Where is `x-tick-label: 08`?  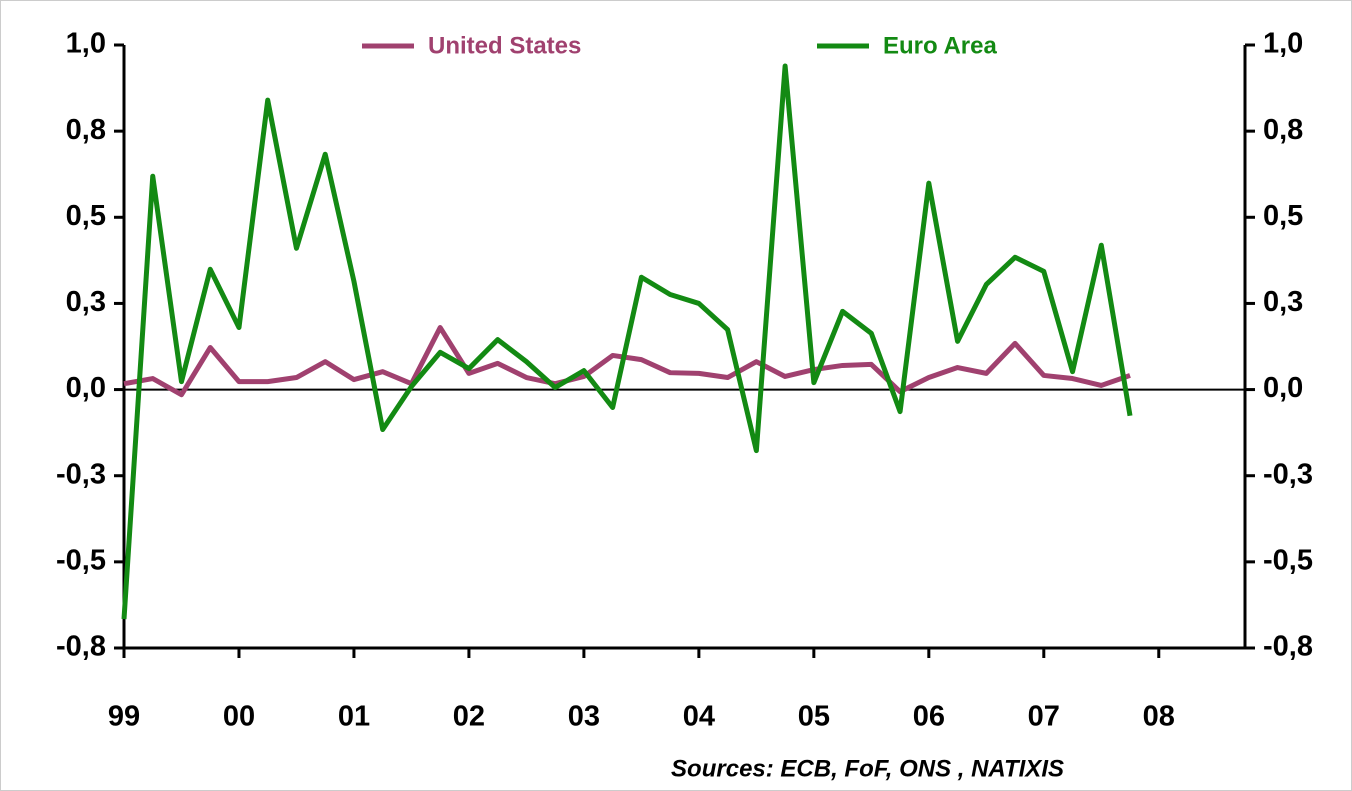 x-tick-label: 08 is located at coordinates (1159, 717).